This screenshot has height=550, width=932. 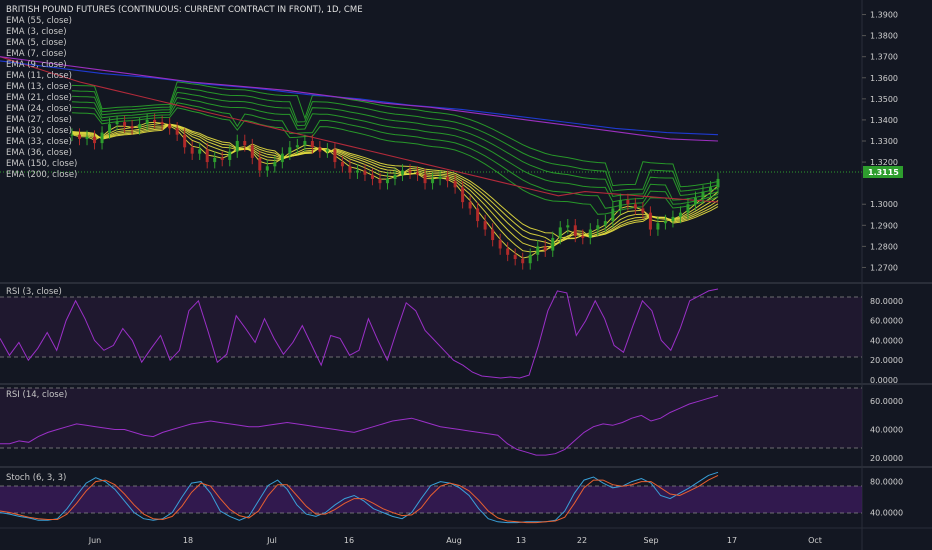 What do you see at coordinates (36, 43) in the screenshot?
I see `legend-item: EMA (5, close)` at bounding box center [36, 43].